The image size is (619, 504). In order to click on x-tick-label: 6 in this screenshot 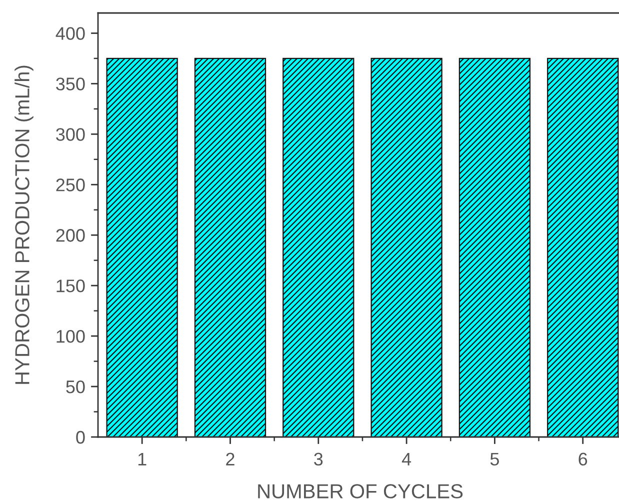, I will do `click(583, 459)`.